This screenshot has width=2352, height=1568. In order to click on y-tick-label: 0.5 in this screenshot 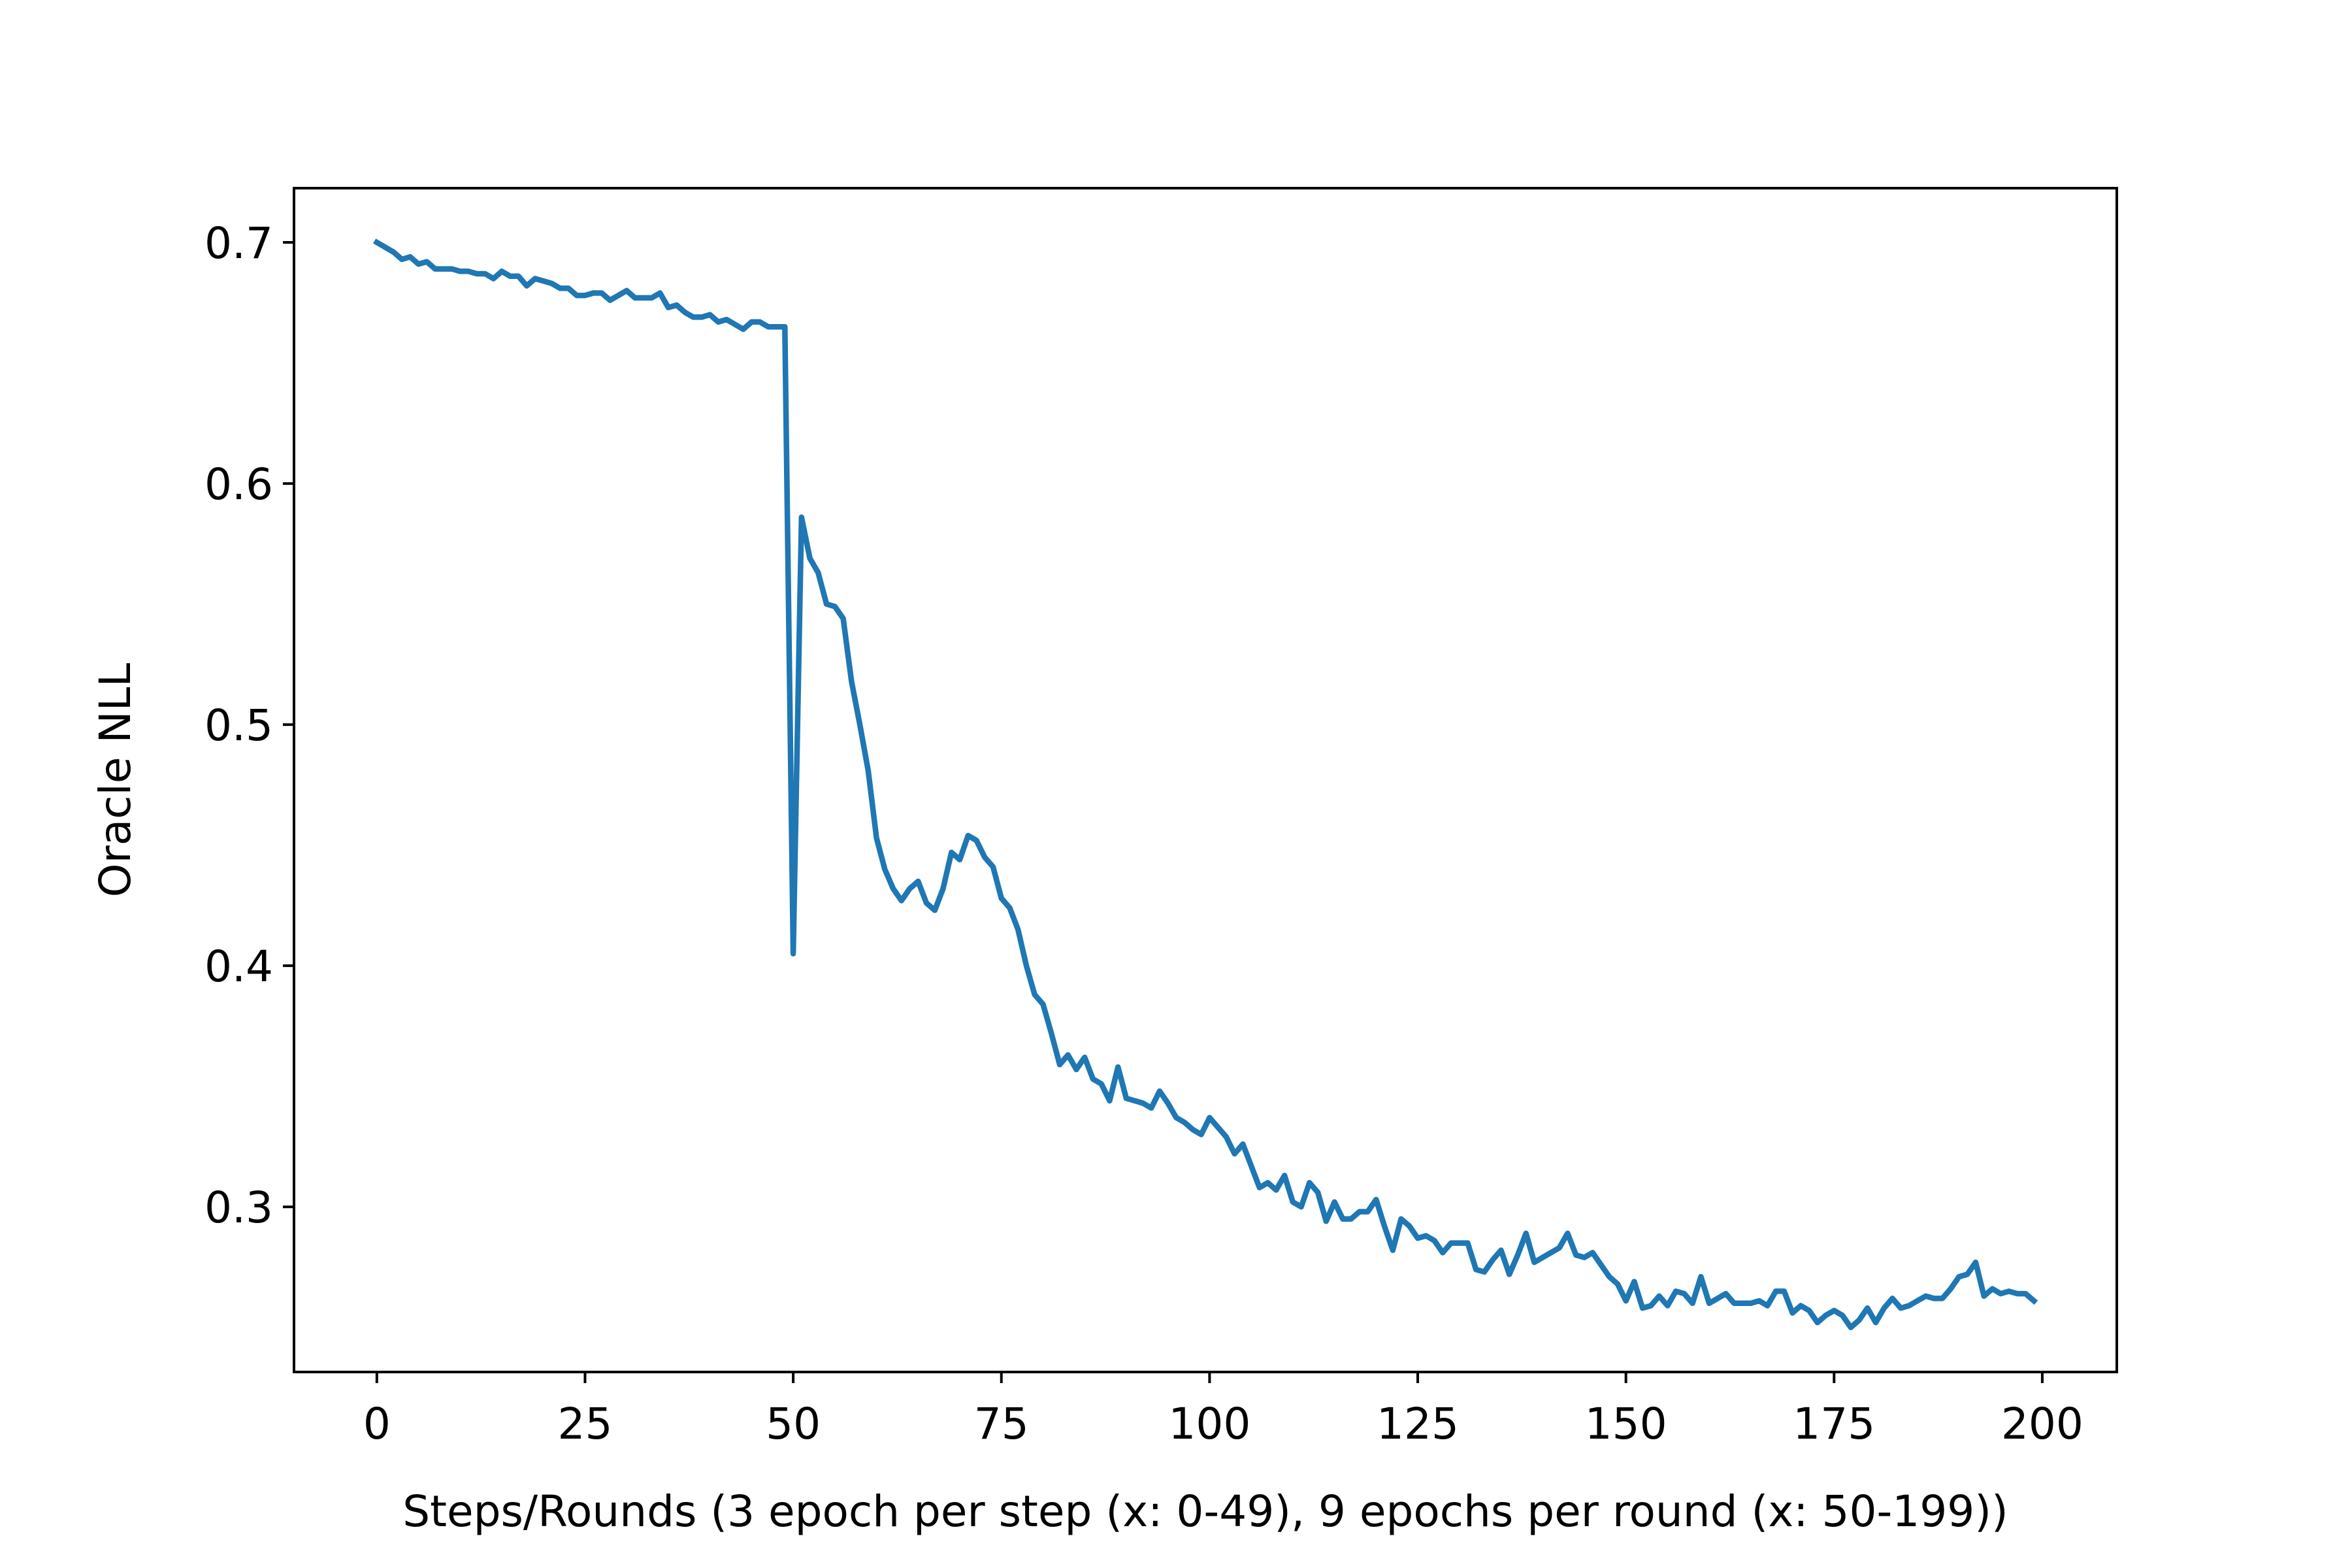, I will do `click(238, 725)`.